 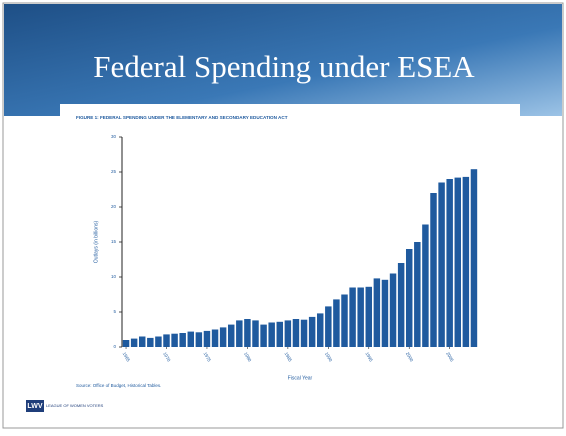 I want to click on y-tick-label: 20, so click(x=114, y=206).